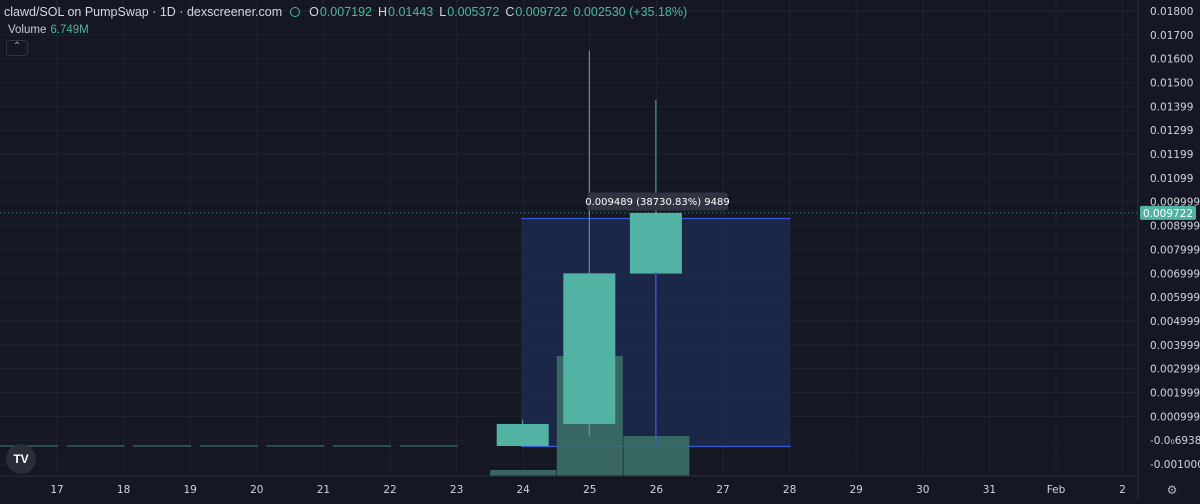  I want to click on y-tick-label: 0.01600, so click(1171, 60).